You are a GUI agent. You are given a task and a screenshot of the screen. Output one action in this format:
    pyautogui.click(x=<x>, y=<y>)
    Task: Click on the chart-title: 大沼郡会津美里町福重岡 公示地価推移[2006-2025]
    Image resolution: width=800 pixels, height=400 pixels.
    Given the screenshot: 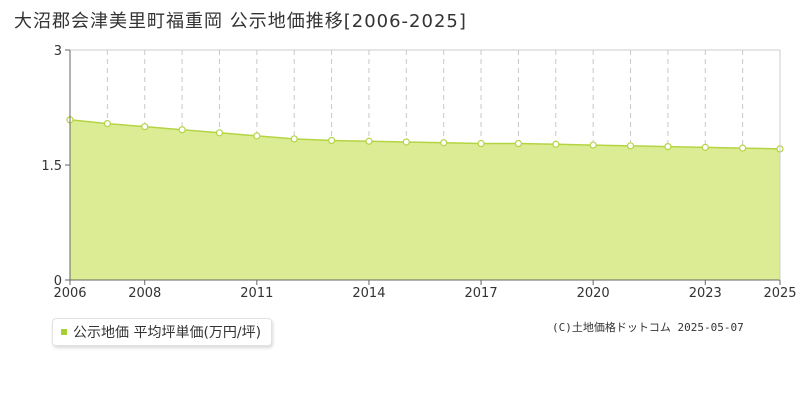 What is the action you would take?
    pyautogui.click(x=240, y=21)
    